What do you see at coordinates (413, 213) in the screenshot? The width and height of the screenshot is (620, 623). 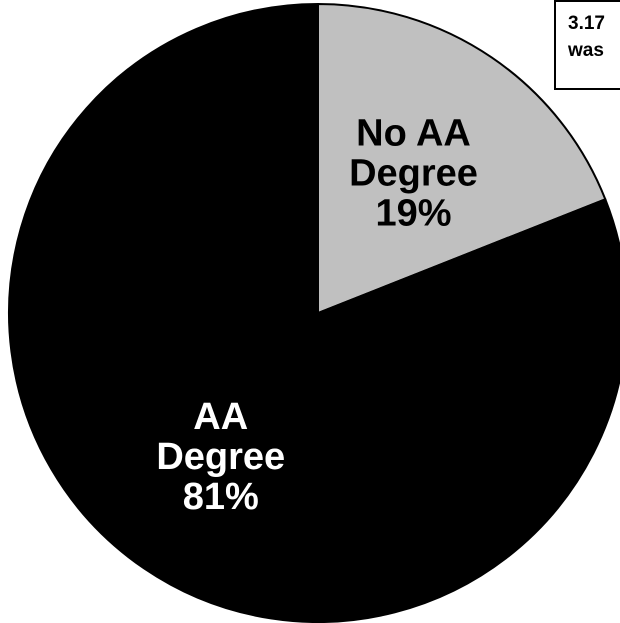 I see `slice-value-label: 19%` at bounding box center [413, 213].